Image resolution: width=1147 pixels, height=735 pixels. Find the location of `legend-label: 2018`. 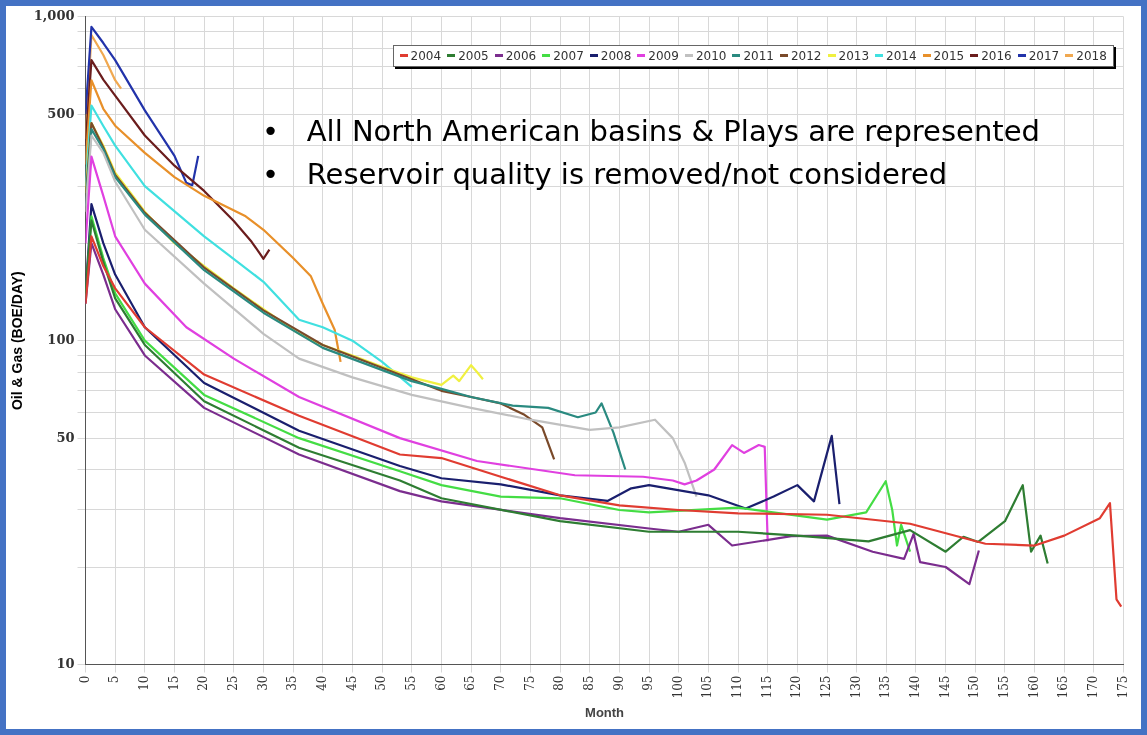

legend-label: 2018 is located at coordinates (1091, 55).